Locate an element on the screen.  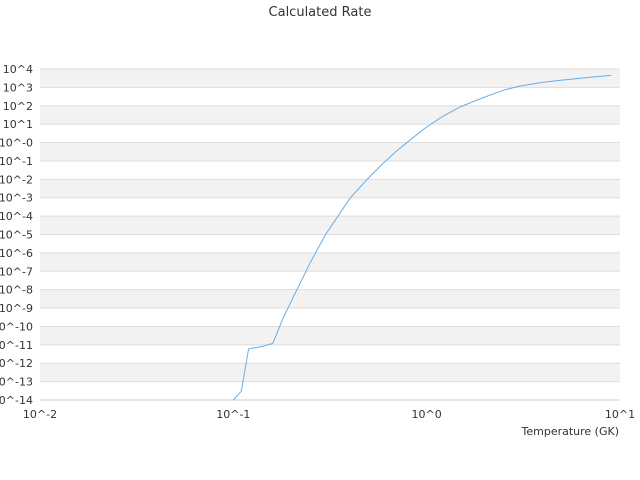
y-tick-label: 10^2 is located at coordinates (18, 106).